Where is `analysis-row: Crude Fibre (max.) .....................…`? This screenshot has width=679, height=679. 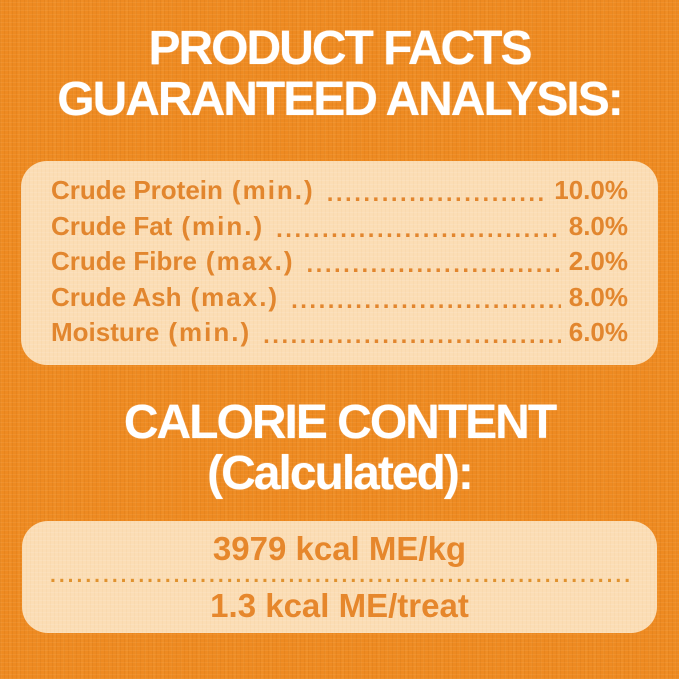 analysis-row: Crude Fibre (max.) .....................… is located at coordinates (339, 264).